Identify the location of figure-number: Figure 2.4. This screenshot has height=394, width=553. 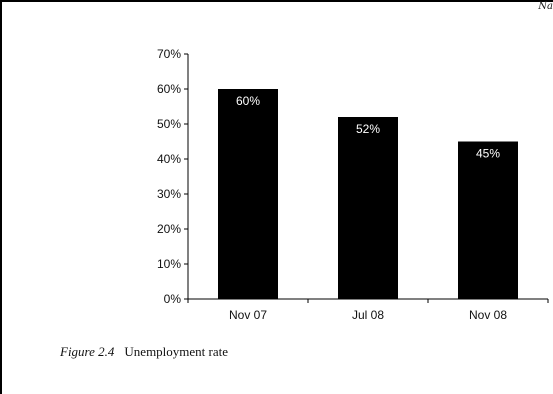
(87, 351).